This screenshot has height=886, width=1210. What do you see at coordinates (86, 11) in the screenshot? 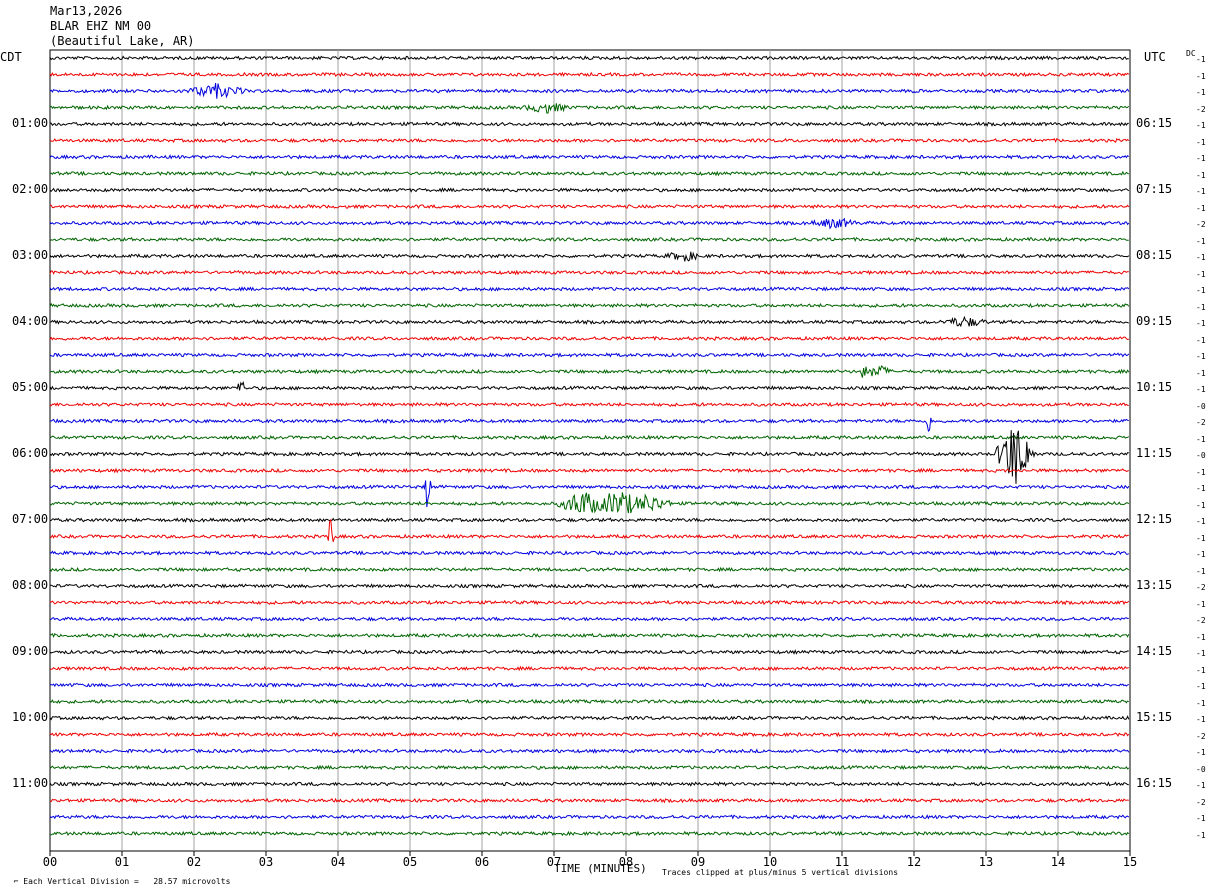
I see `date-label: Mar13,2026` at bounding box center [86, 11].